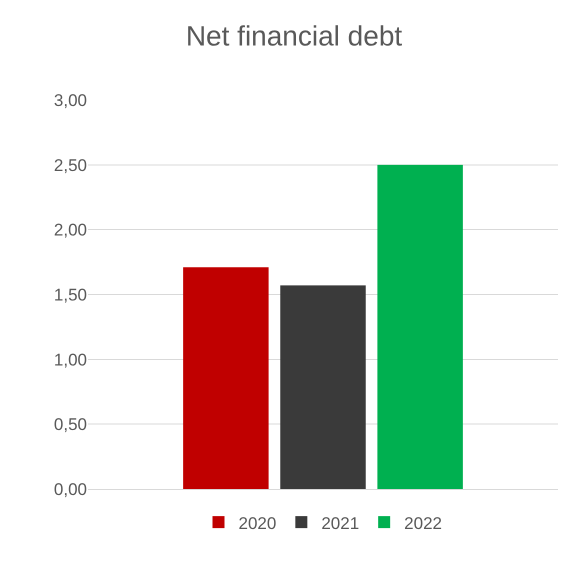  What do you see at coordinates (70, 230) in the screenshot?
I see `y-tick-label: 2,00` at bounding box center [70, 230].